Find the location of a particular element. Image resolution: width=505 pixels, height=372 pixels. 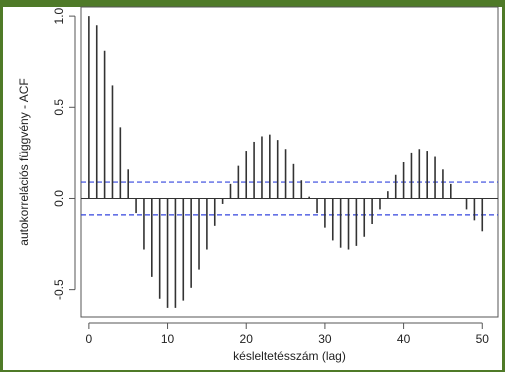

x-tick-label: 50 is located at coordinates (483, 339).